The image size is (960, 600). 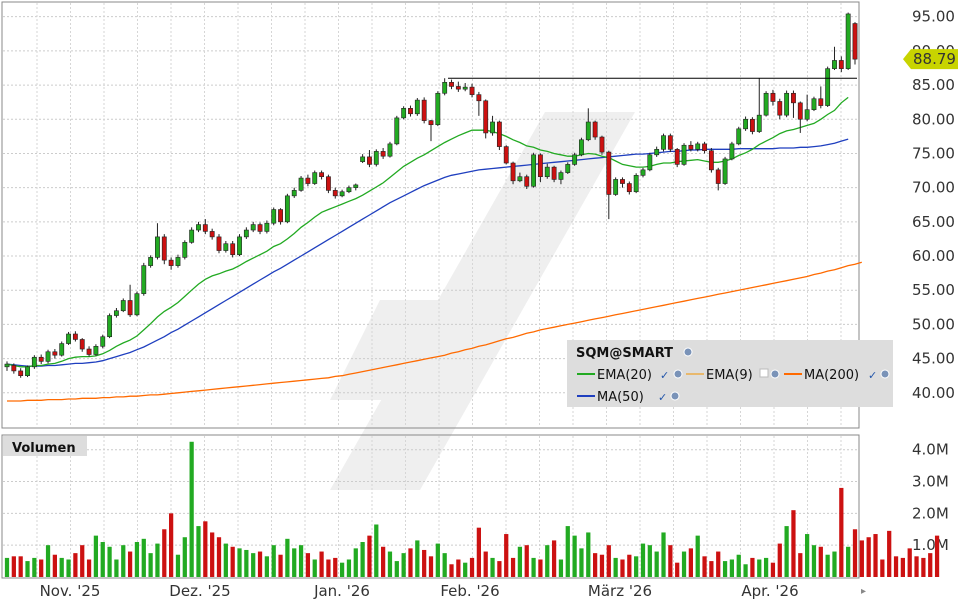 What do you see at coordinates (675, 396) in the screenshot?
I see `legend-settings-icon-ma50` at bounding box center [675, 396].